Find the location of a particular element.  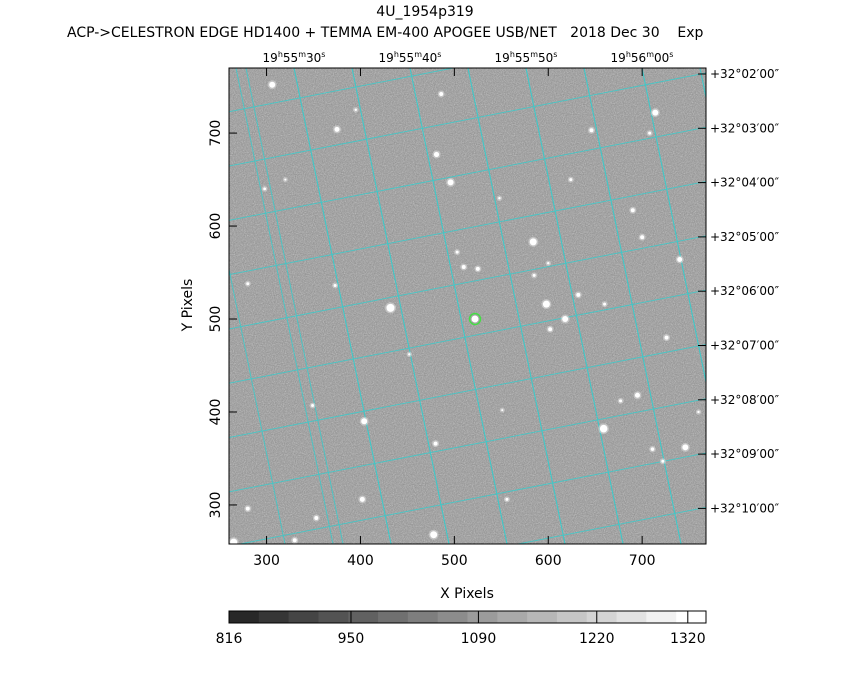

x-tick-label: 700 is located at coordinates (642, 561).